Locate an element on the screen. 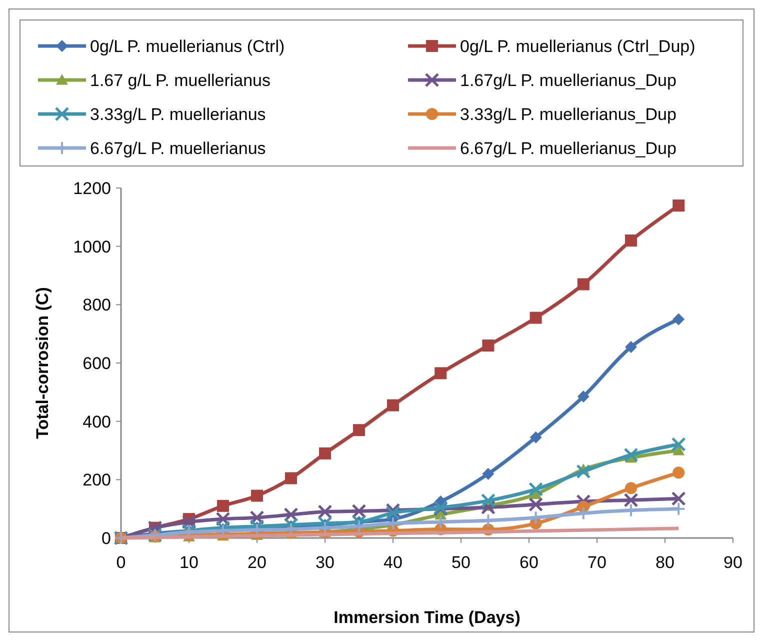 The image size is (763, 641). y-tick-label: 200 is located at coordinates (96, 480).